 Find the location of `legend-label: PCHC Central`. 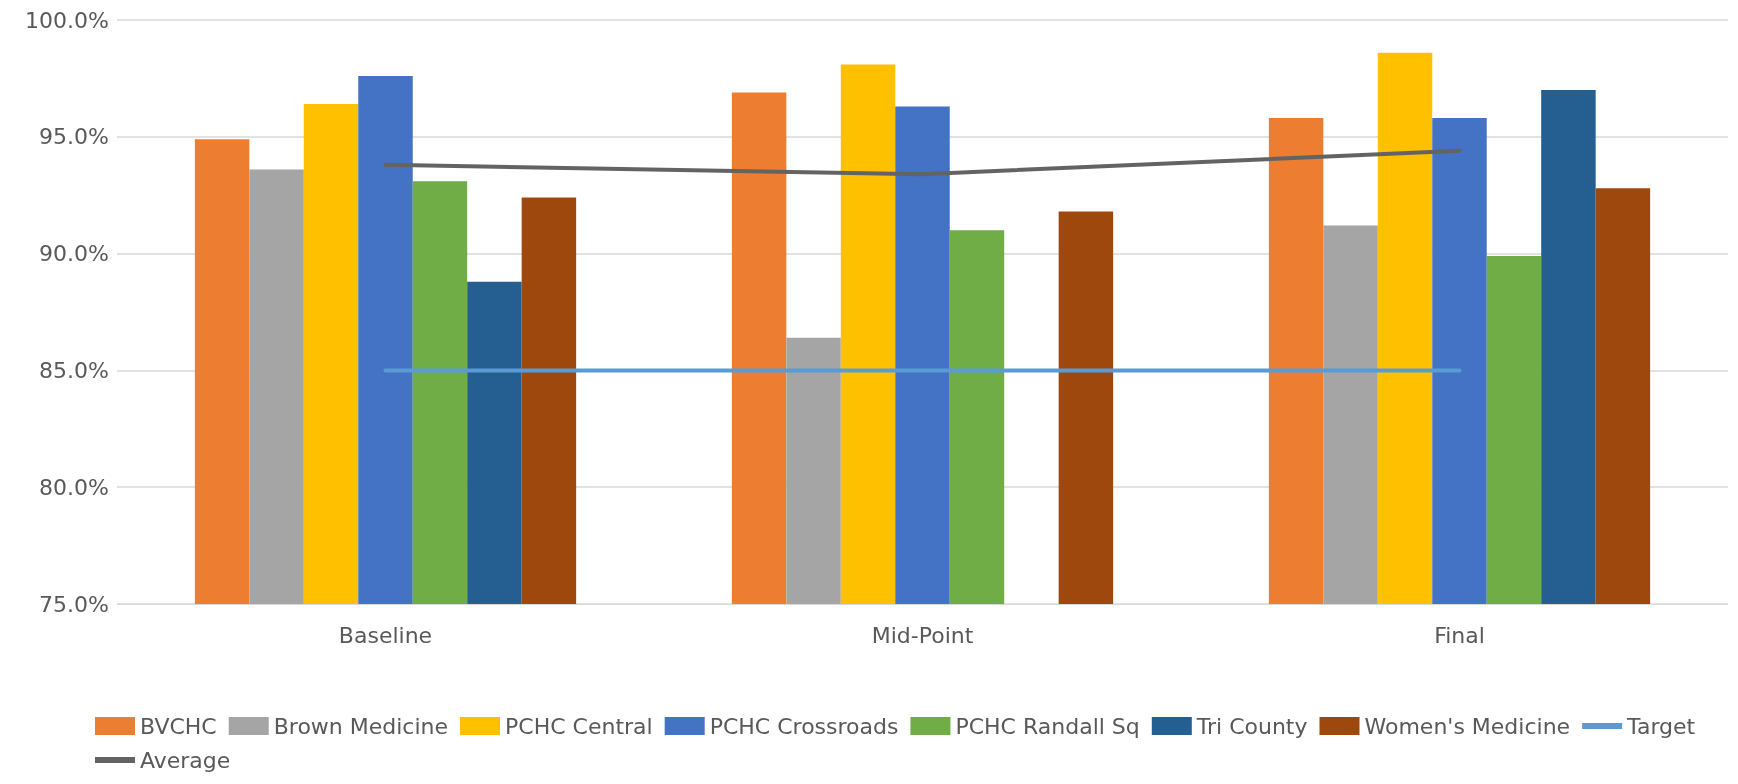

legend-label: PCHC Central is located at coordinates (579, 726).